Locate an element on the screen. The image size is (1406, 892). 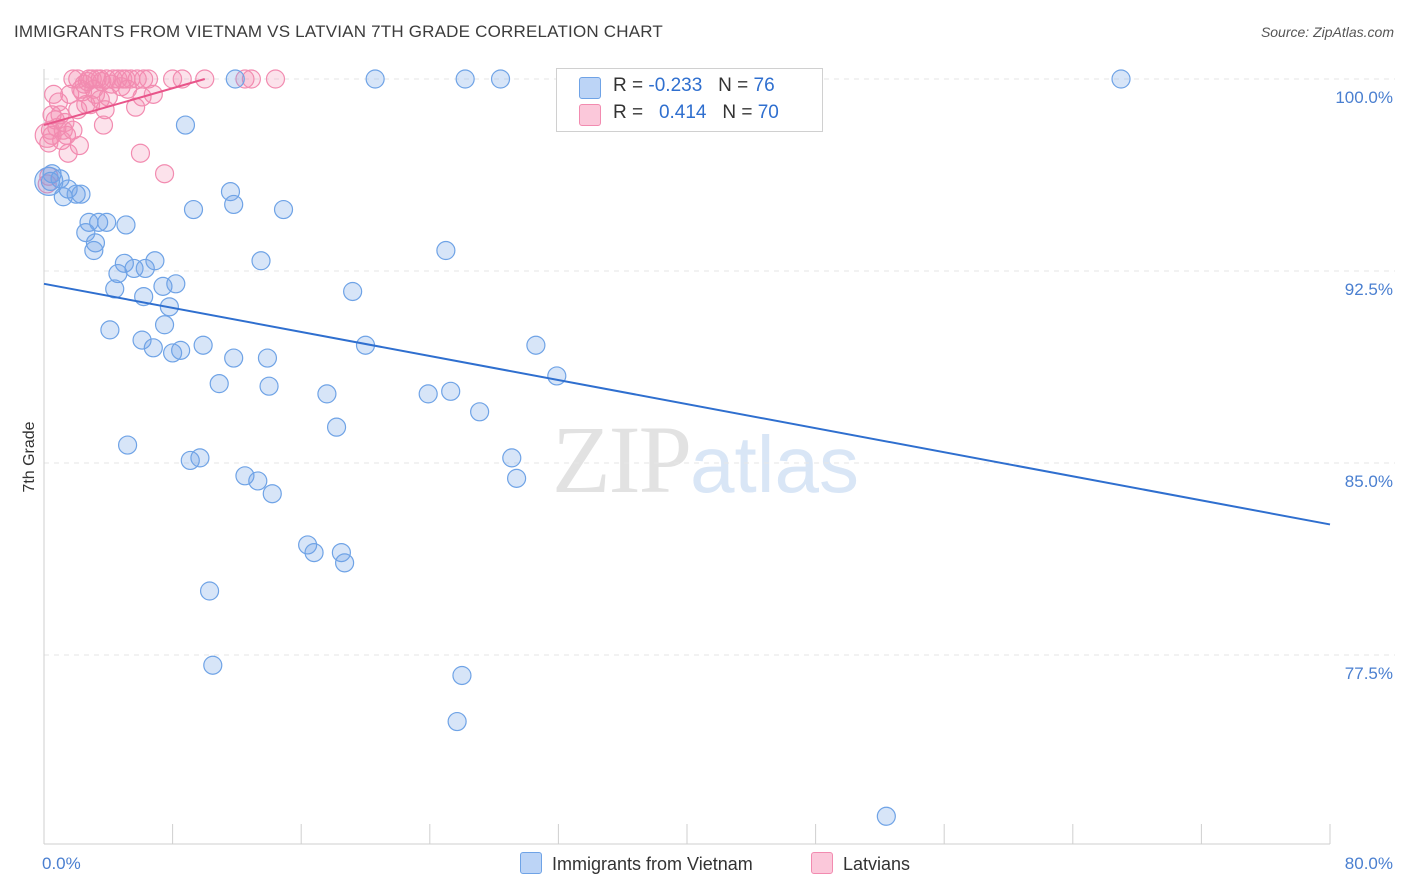
legend-swatch-latvians is located at coordinates (590, 115).